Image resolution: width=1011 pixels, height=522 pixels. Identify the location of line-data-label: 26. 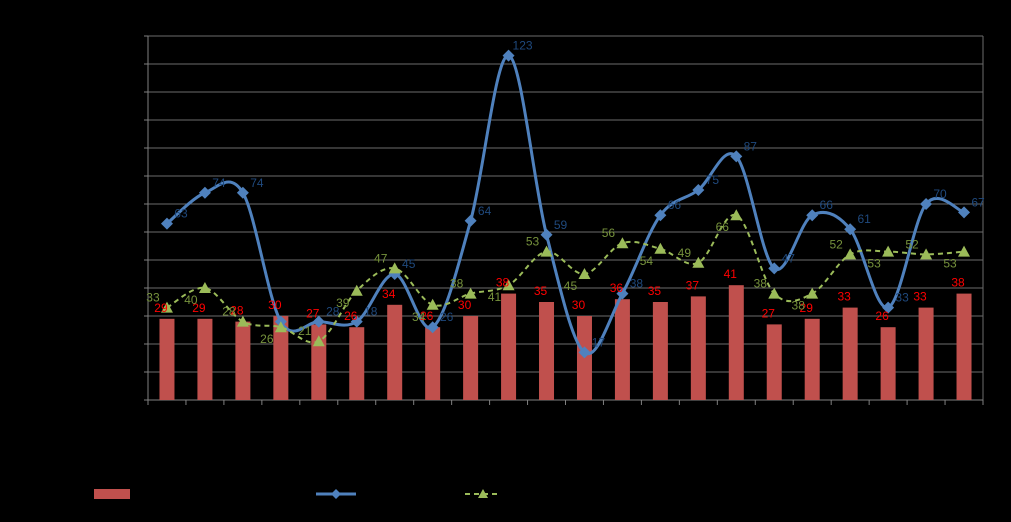
(267, 339).